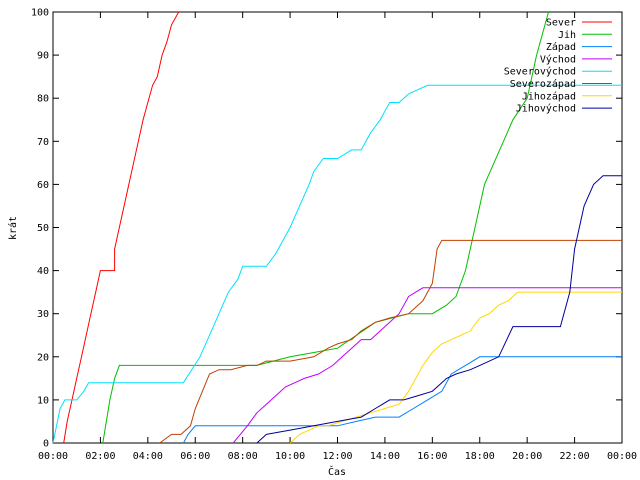 The image size is (640, 480). I want to click on y-tick-label: 90, so click(43, 56).